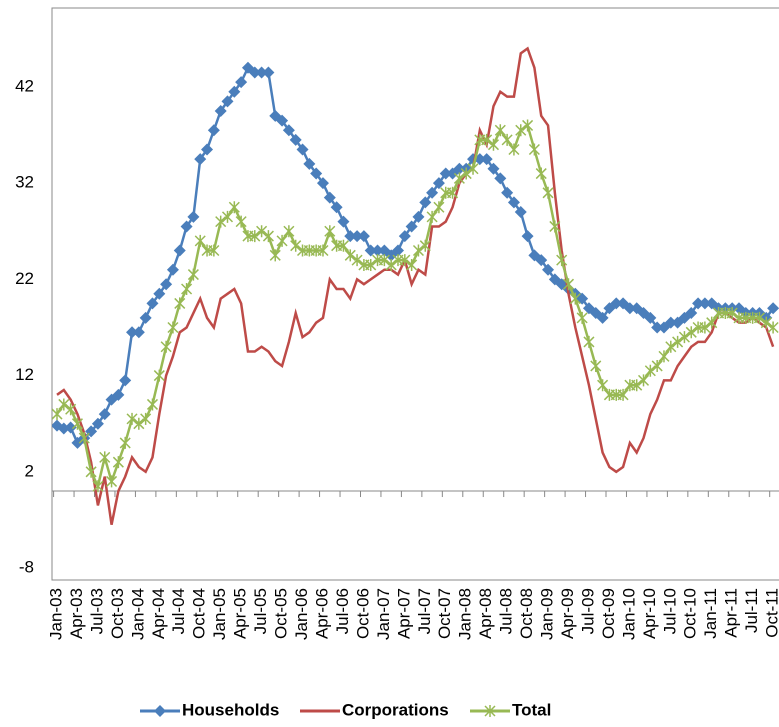 The height and width of the screenshot is (727, 779). I want to click on x-tick-label: Apr-06, so click(321, 613).